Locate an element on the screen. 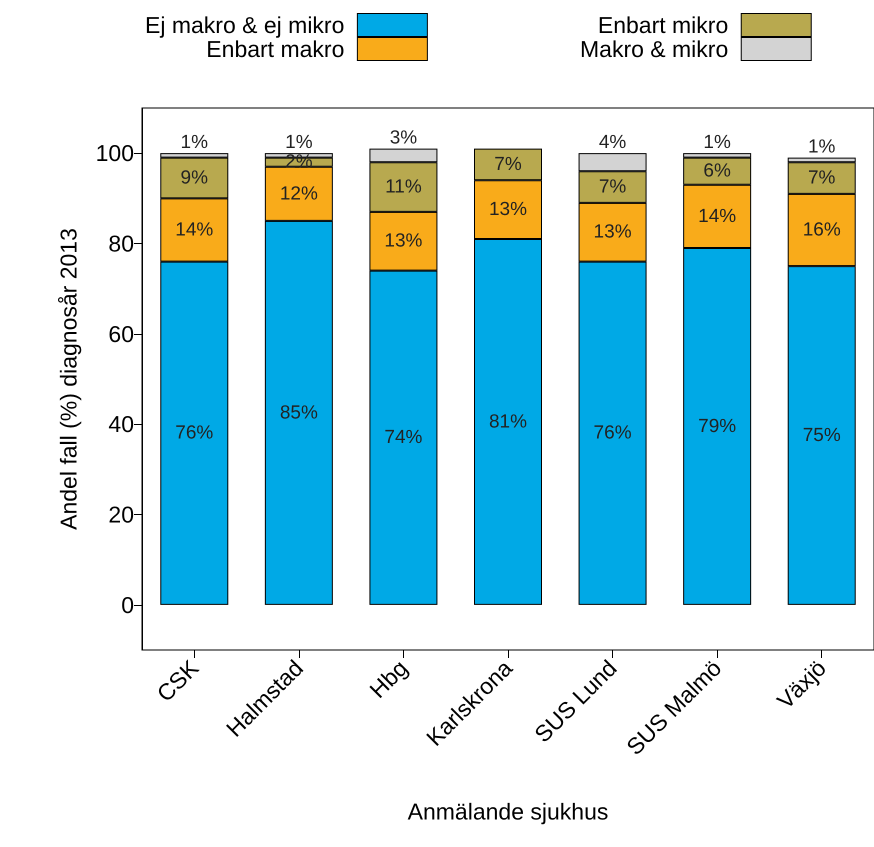 This screenshot has height=847, width=874. data-label: 4% is located at coordinates (612, 143).